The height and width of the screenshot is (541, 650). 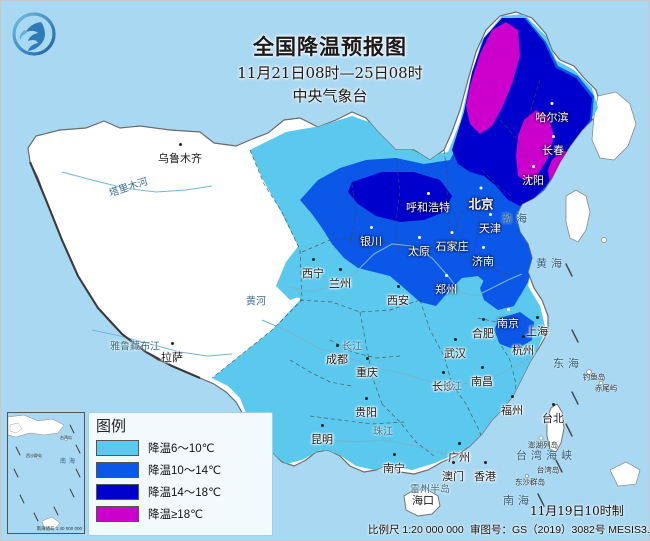 I want to click on inset-scale: 南海诸岛 1:40 000 000, so click(x=59, y=528).